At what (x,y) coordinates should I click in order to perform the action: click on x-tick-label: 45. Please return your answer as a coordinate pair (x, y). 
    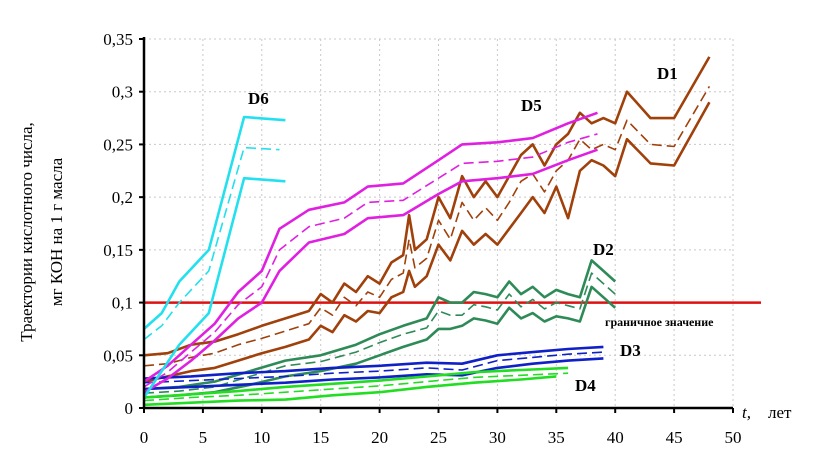
    Looking at the image, I should click on (674, 437).